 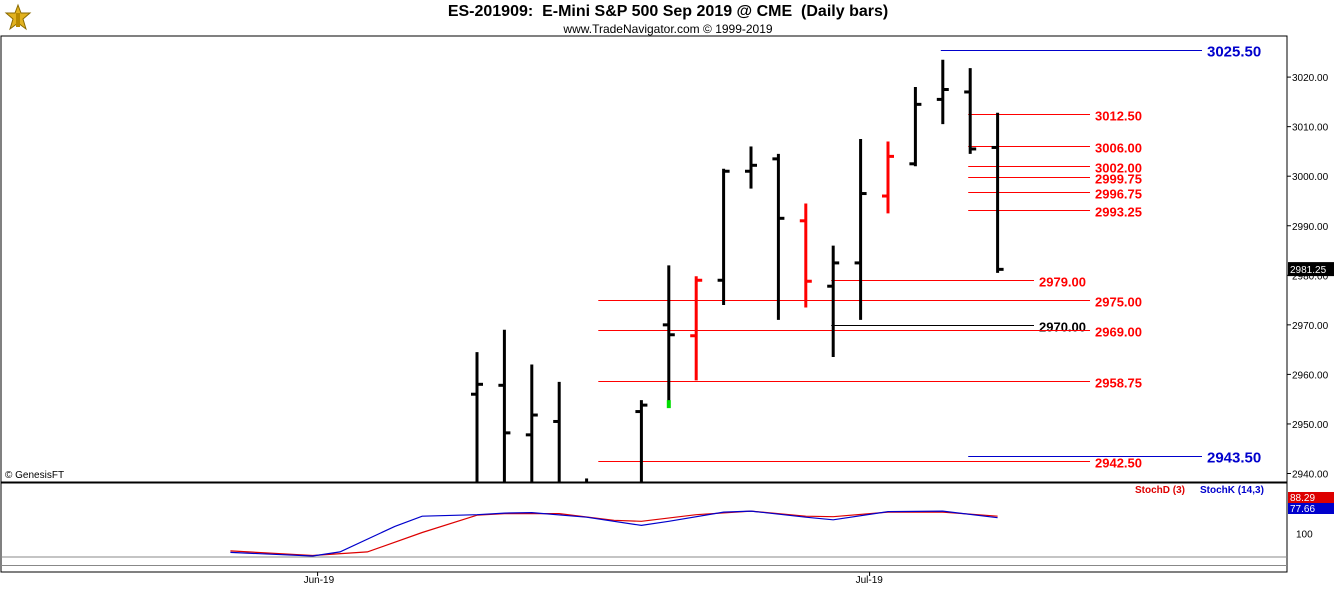 I want to click on last-price-label: 2981.25, so click(x=1308, y=270).